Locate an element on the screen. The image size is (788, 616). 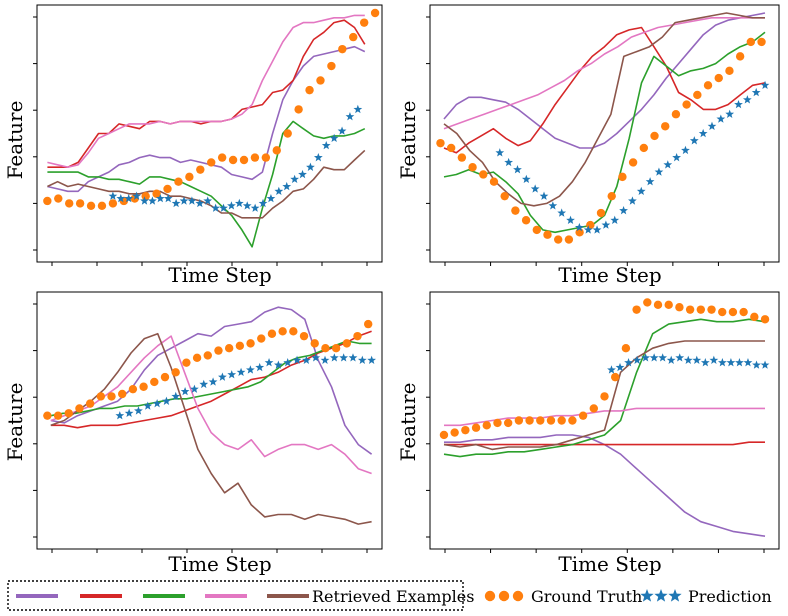
y-axis-label: Feature is located at coordinates (15, 422).